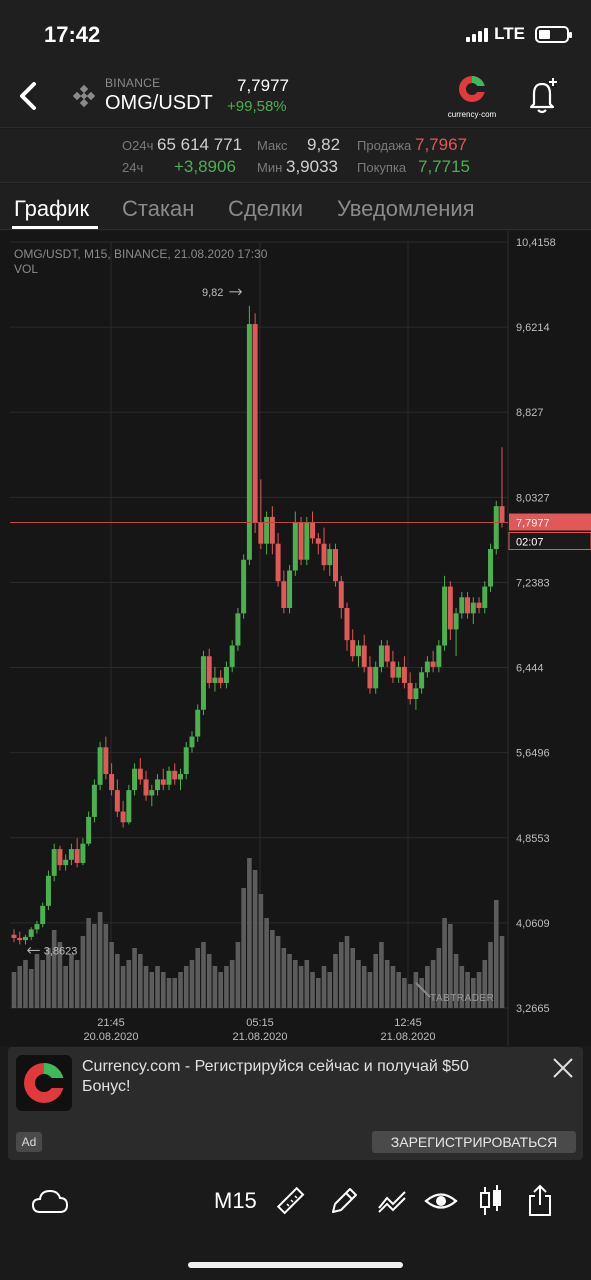  Describe the element at coordinates (205, 166) in the screenshot. I see `change-24h-value: +3,8906` at that location.